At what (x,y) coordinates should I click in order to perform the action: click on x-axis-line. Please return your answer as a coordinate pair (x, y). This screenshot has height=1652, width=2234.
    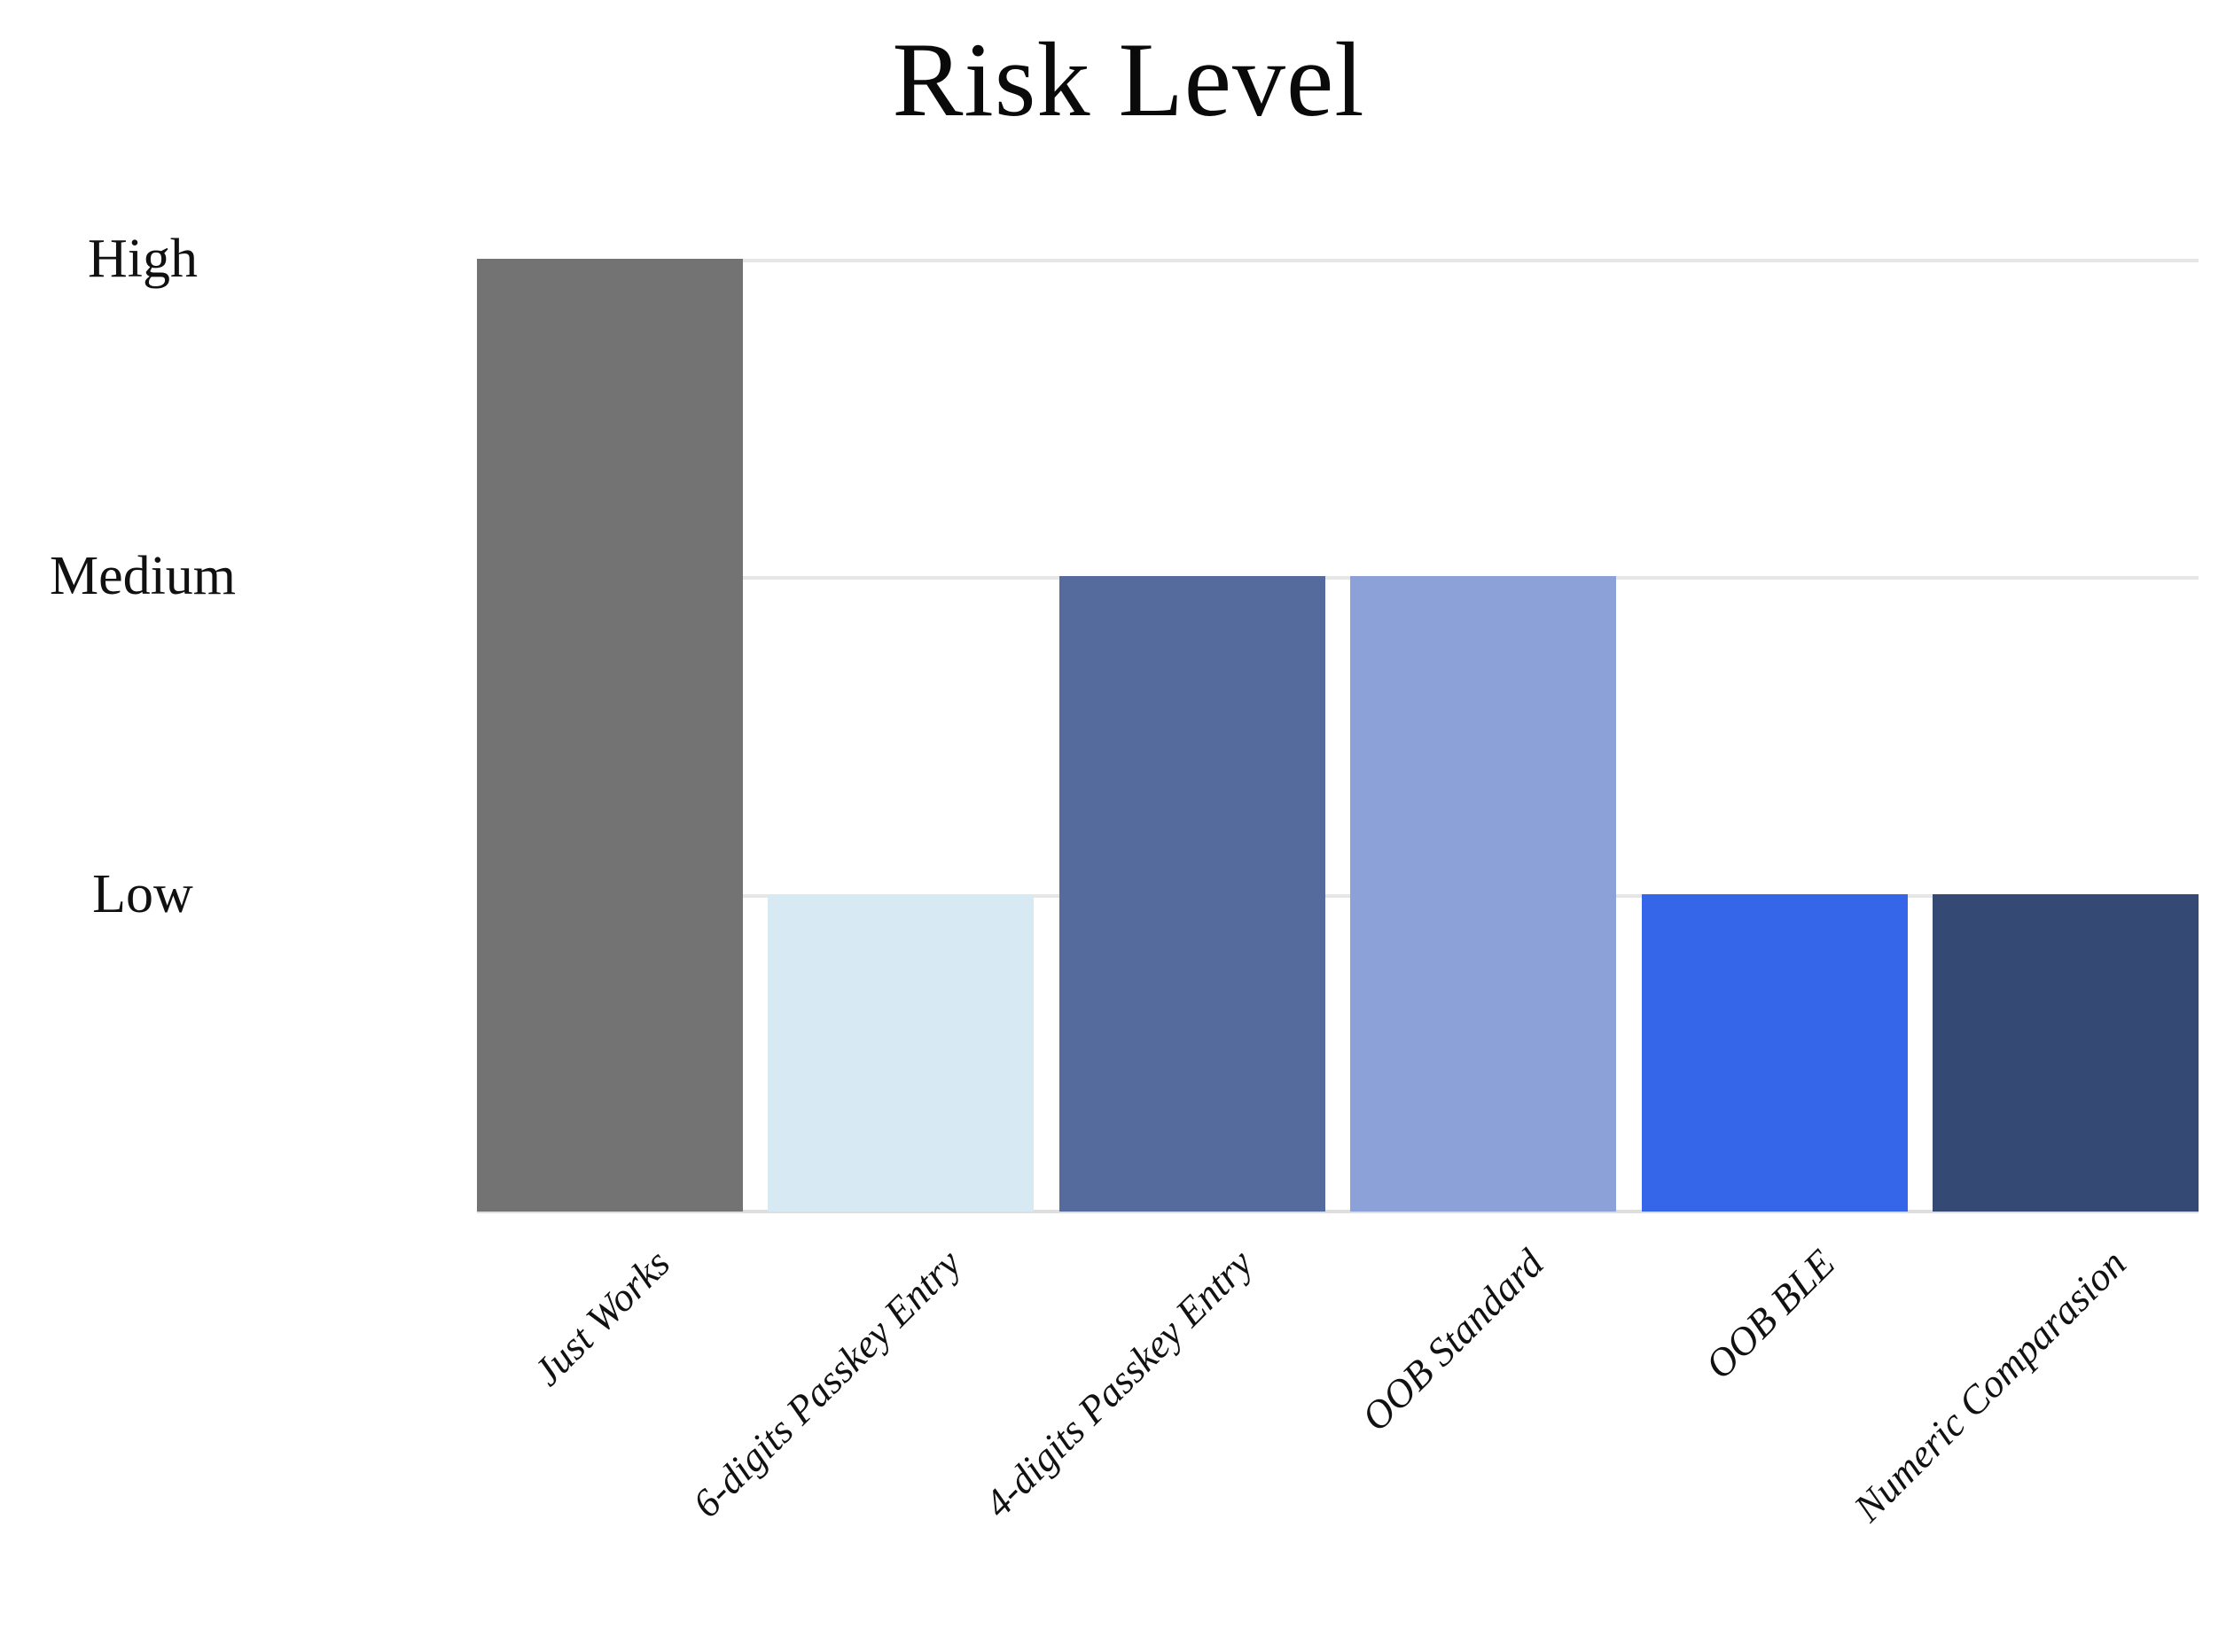
    Looking at the image, I should click on (1338, 1211).